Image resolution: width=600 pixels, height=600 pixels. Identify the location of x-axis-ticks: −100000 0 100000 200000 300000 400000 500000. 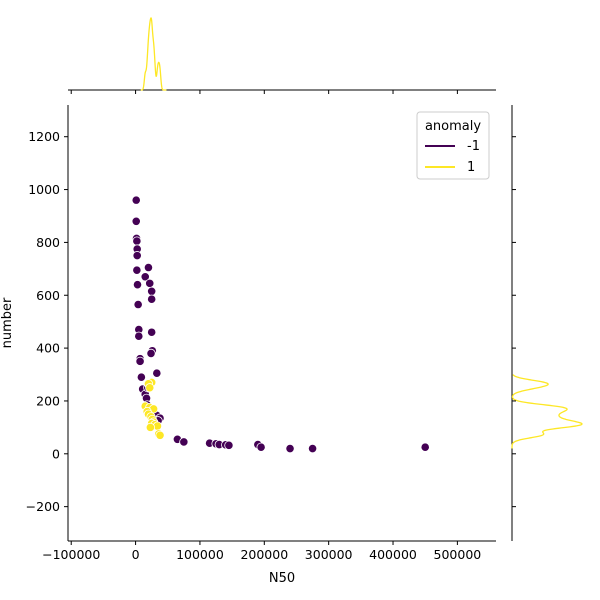
(261, 551).